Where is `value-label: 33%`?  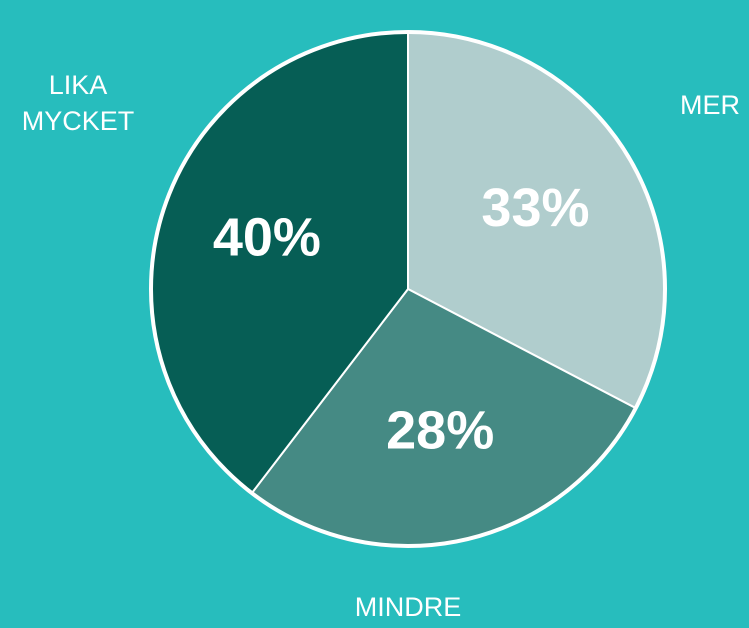
value-label: 33% is located at coordinates (535, 208).